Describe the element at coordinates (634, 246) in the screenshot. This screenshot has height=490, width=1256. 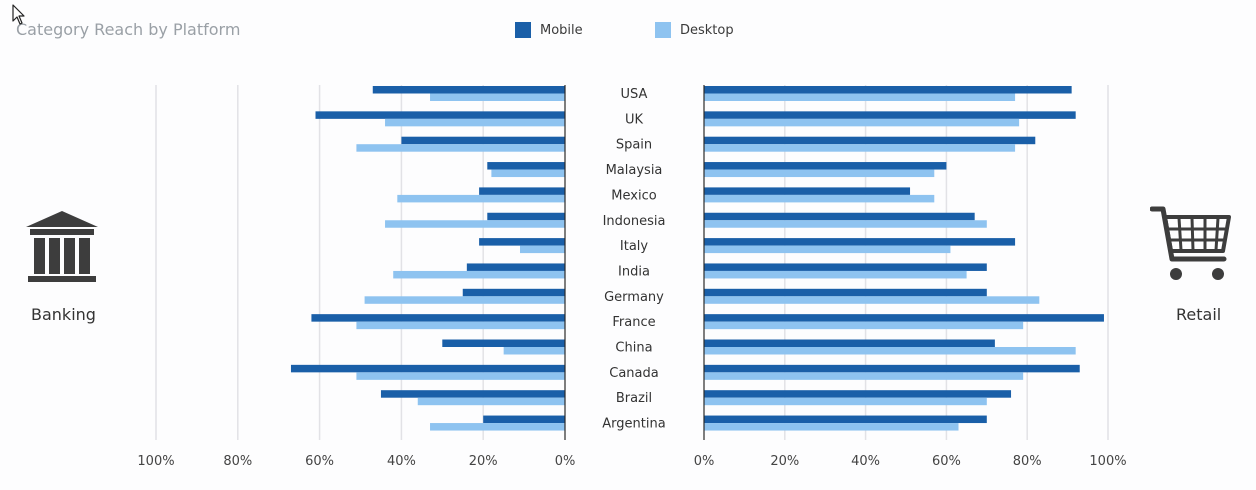
I see `category-label: Italy` at that location.